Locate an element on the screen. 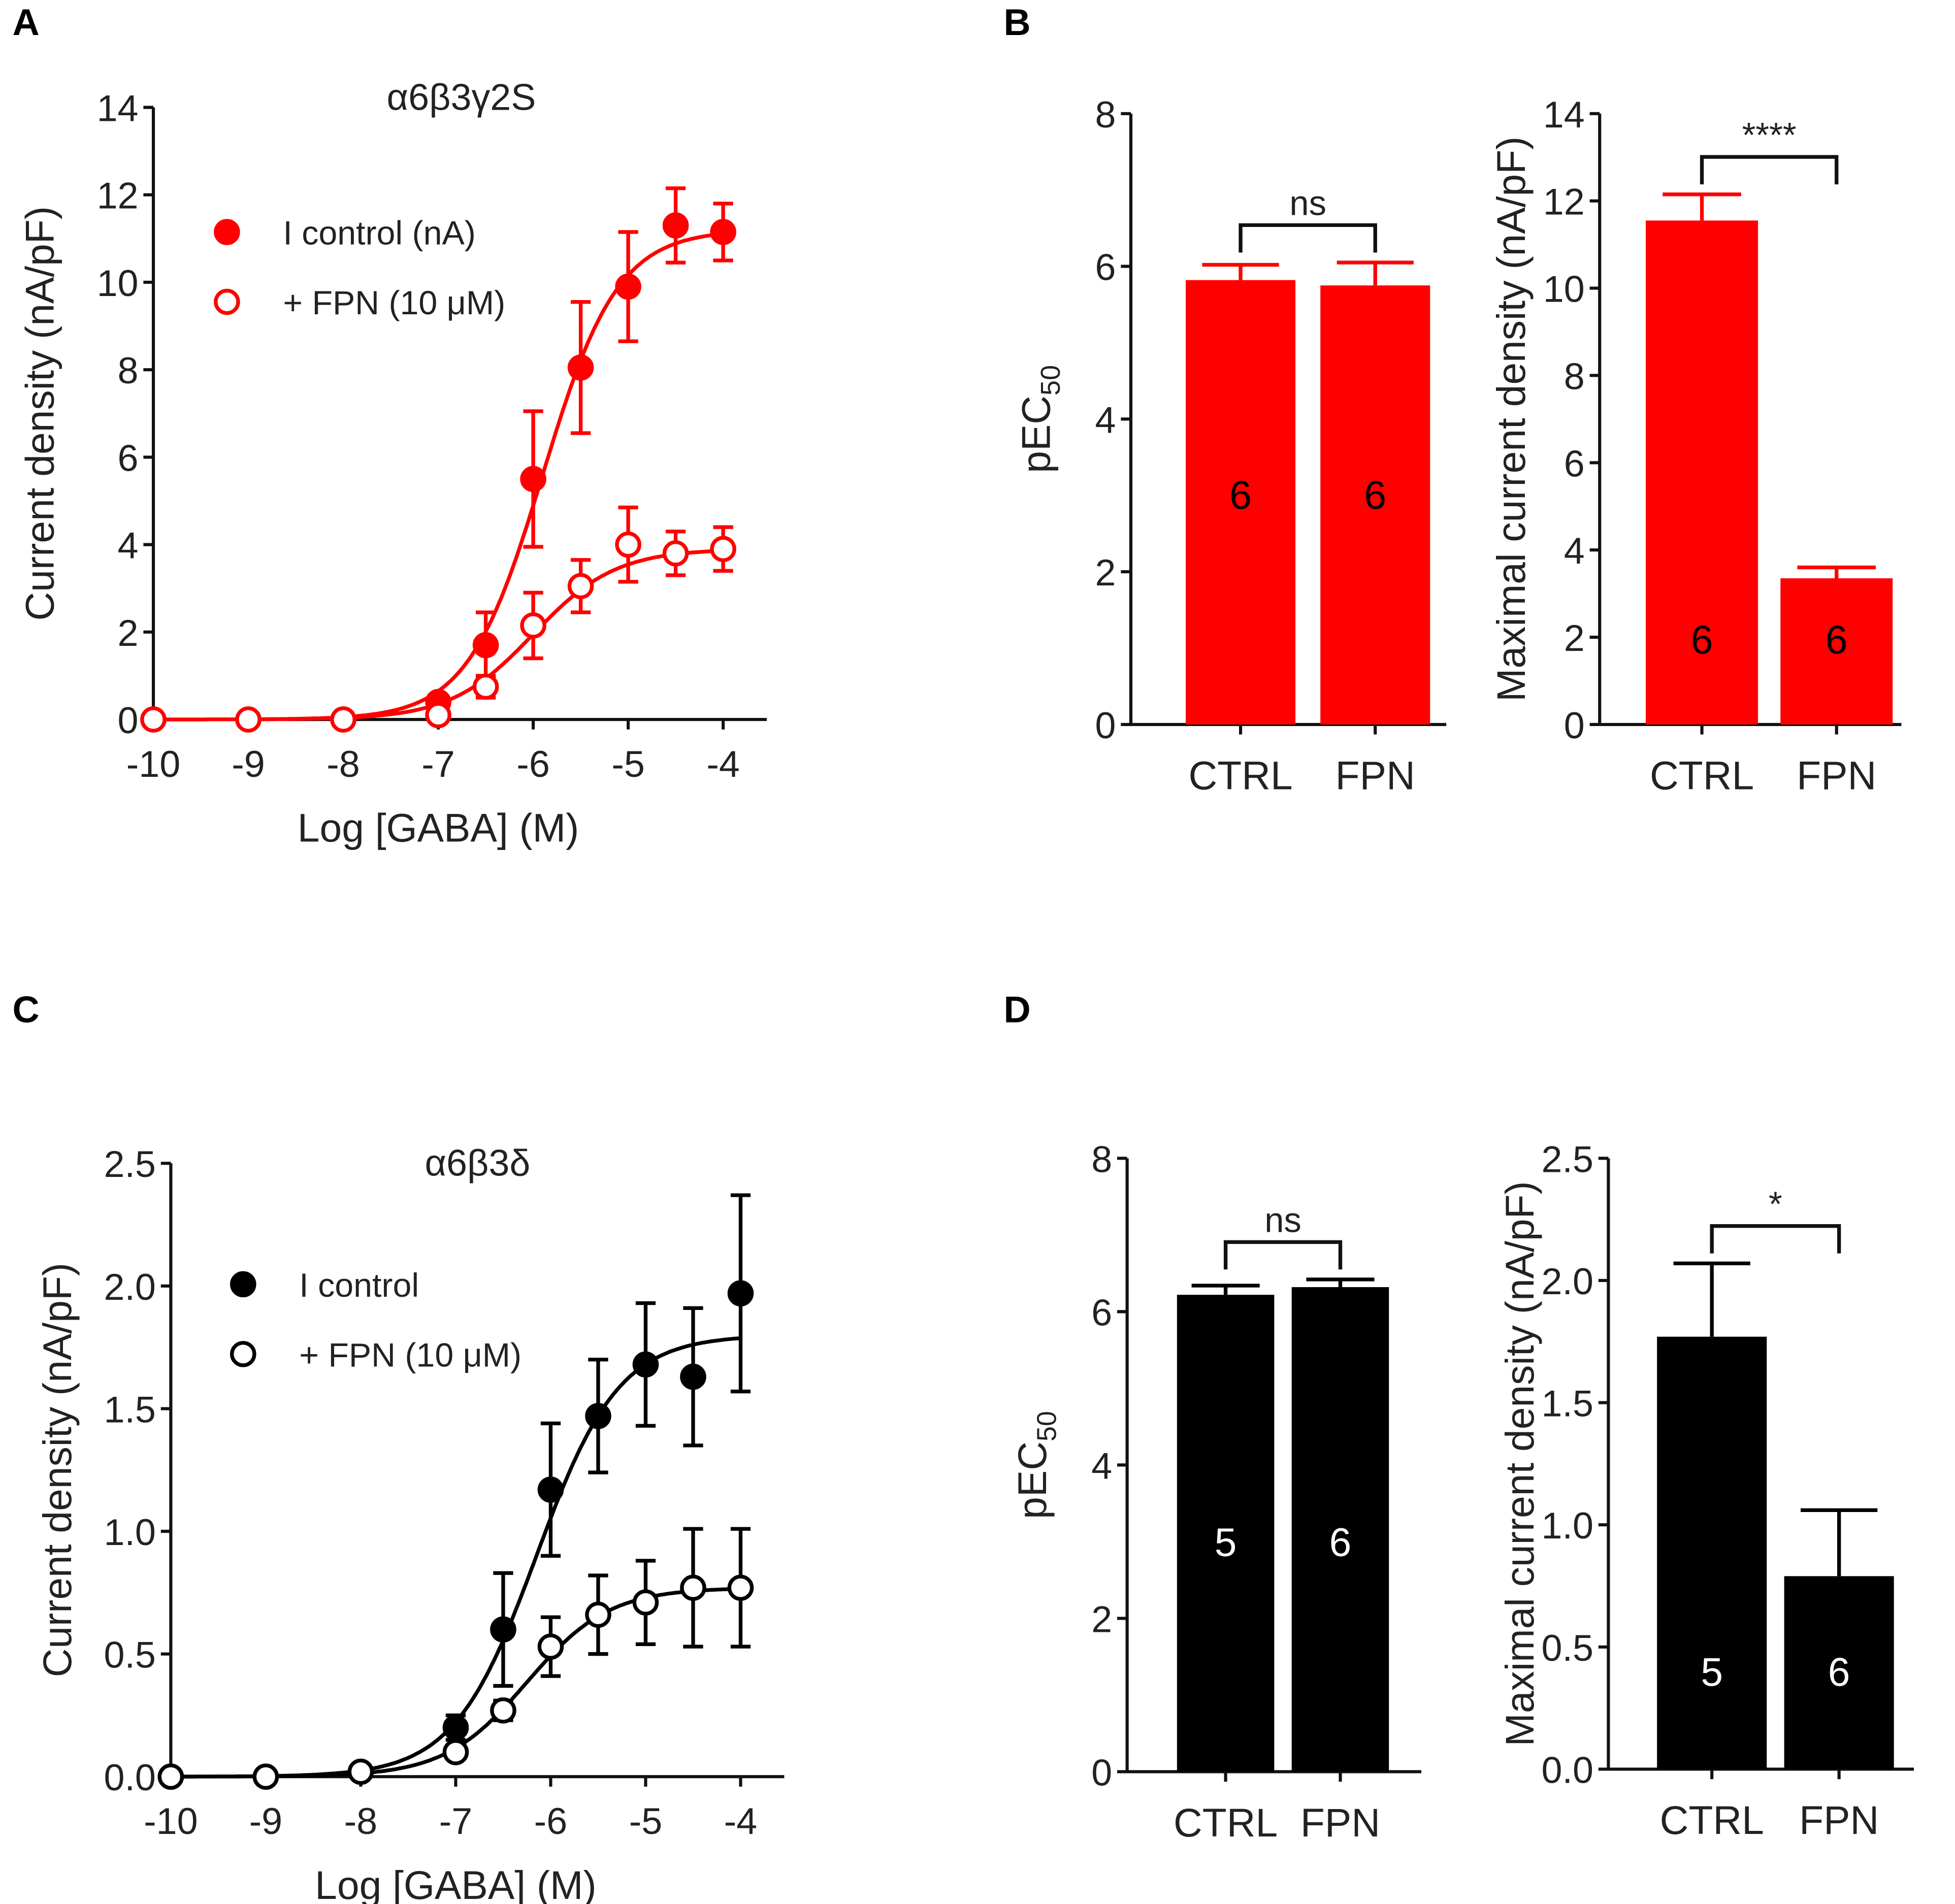  chart-title: α6β3δ is located at coordinates (477, 1163).